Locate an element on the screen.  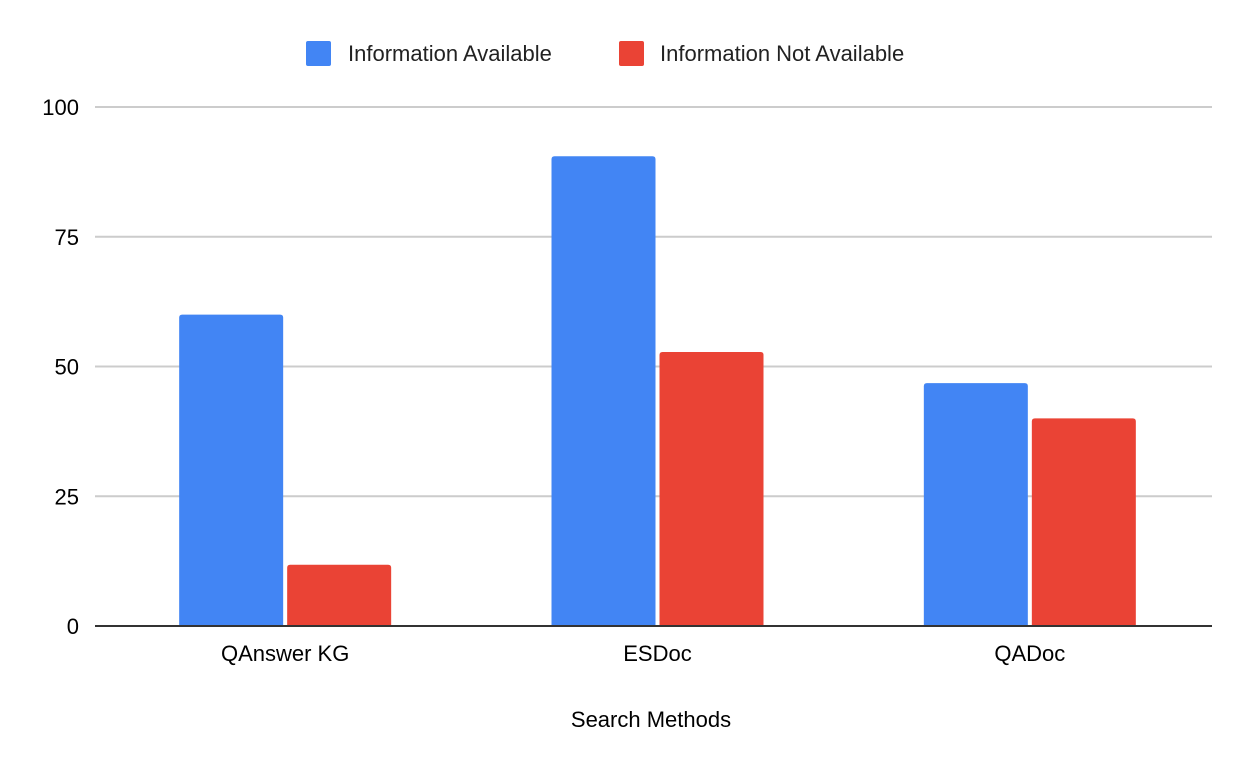
bar-qadoc-information-available is located at coordinates (975, 504).